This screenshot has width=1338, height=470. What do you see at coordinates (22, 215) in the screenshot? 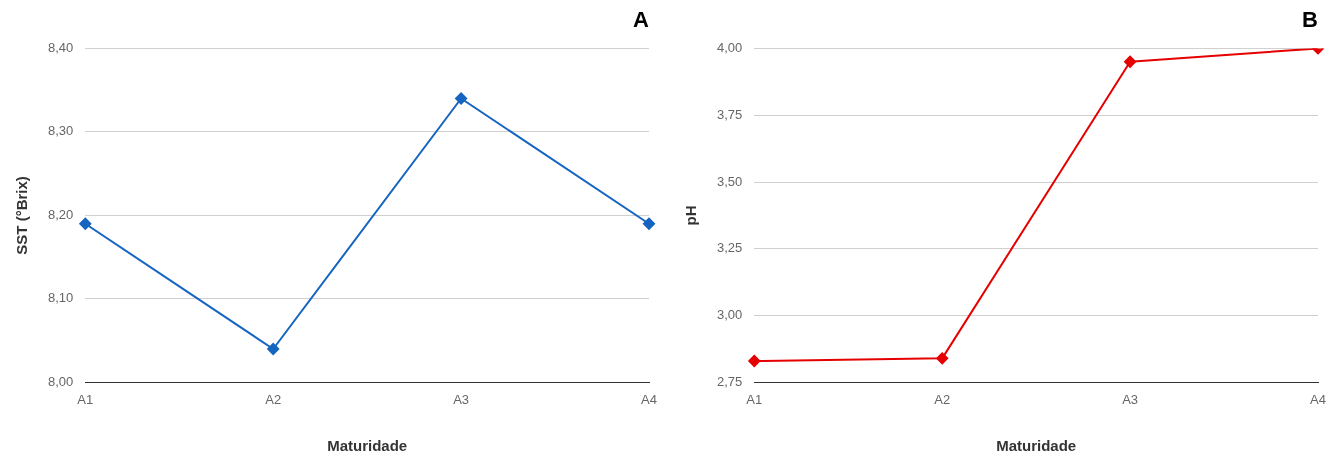
I see `y-axis-title: SST (°Brix)` at bounding box center [22, 215].